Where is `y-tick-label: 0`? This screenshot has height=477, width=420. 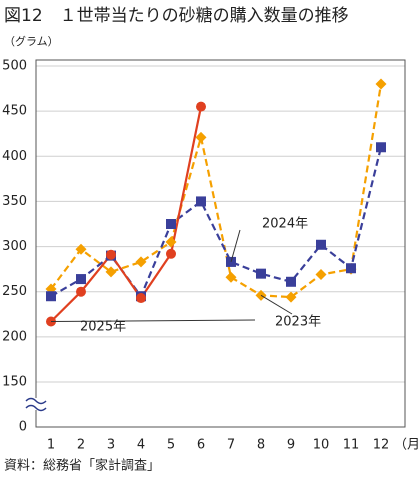
y-tick-label: 0 is located at coordinates (23, 427).